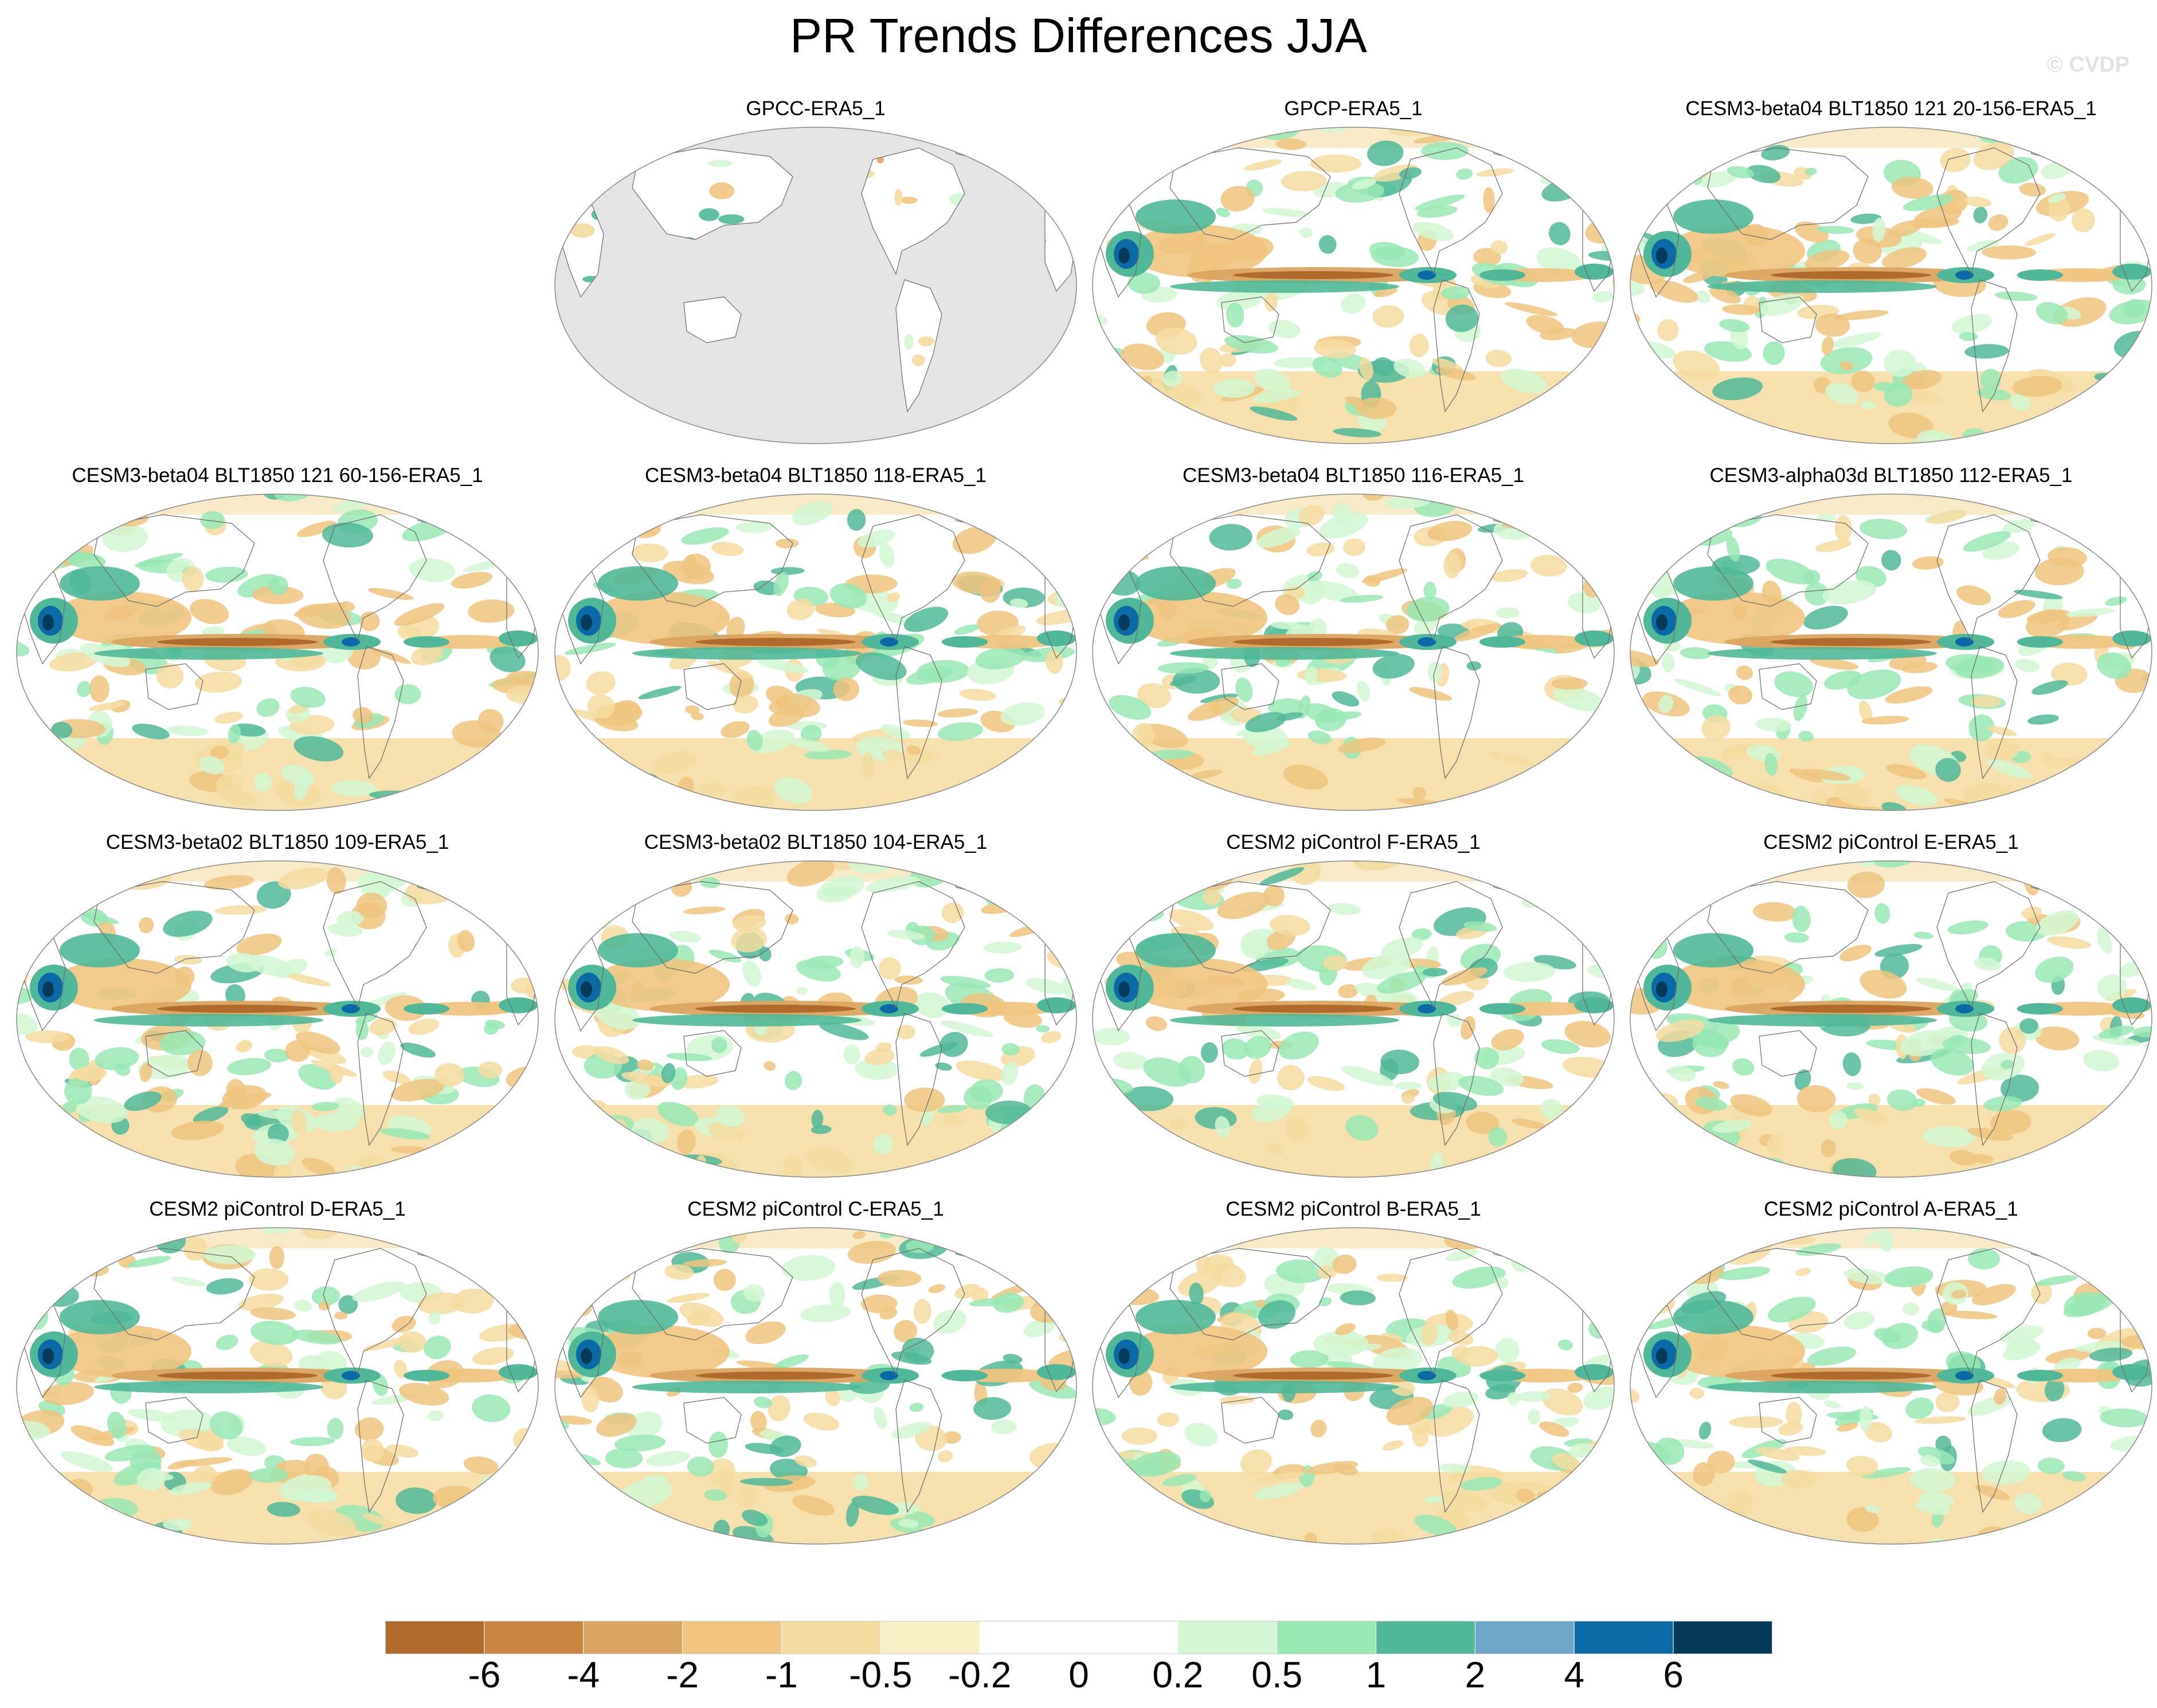 The width and height of the screenshot is (2157, 1708). What do you see at coordinates (208, 1020) in the screenshot?
I see `itcz-wet-band` at bounding box center [208, 1020].